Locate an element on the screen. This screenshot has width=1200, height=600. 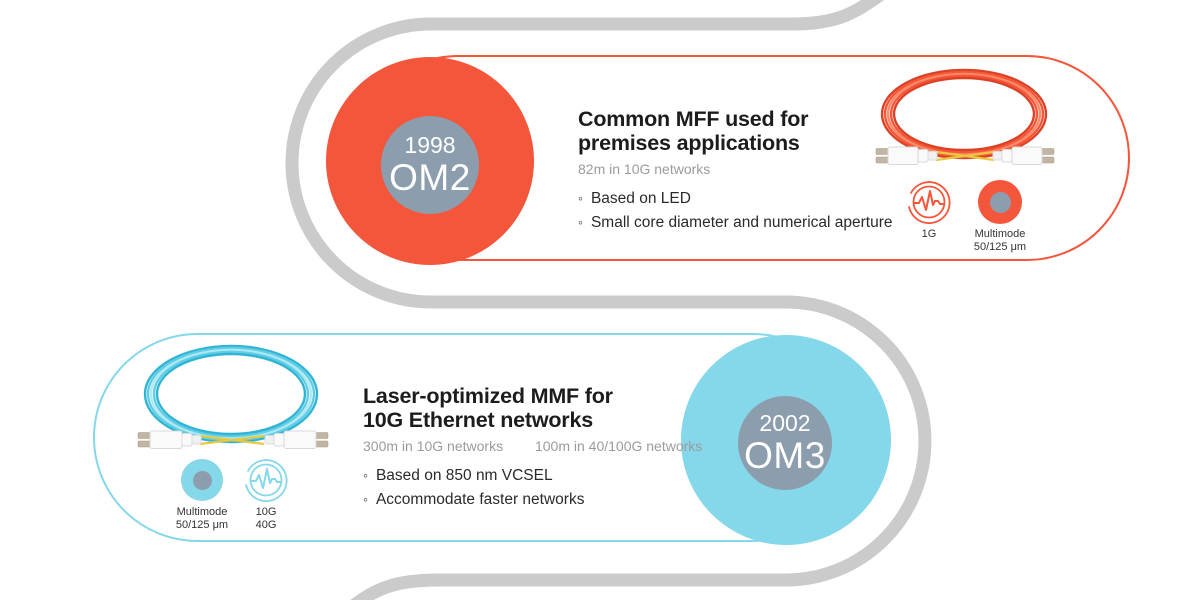
om2-year-inner-circle: 1998 OM2 is located at coordinates (430, 165).